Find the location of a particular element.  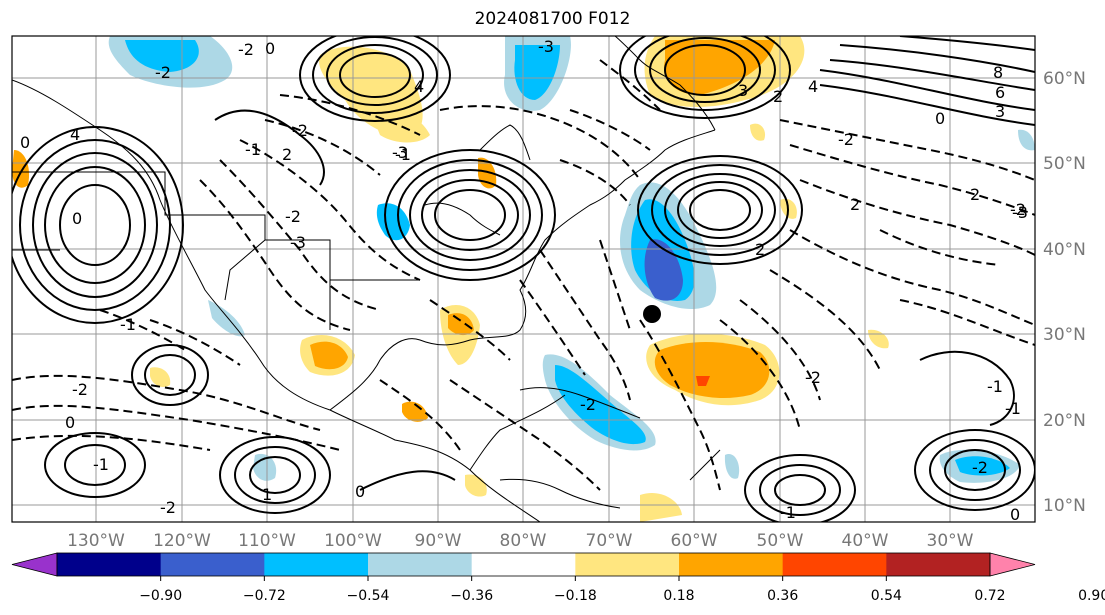

colorbar-tick-label: 0.72 is located at coordinates (989, 596).